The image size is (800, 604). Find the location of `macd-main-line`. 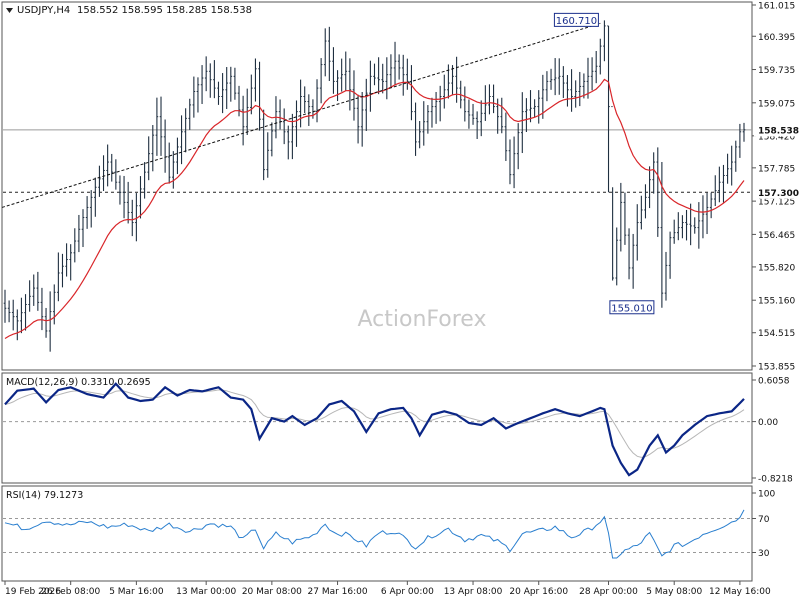

macd-main-line is located at coordinates (374, 429).